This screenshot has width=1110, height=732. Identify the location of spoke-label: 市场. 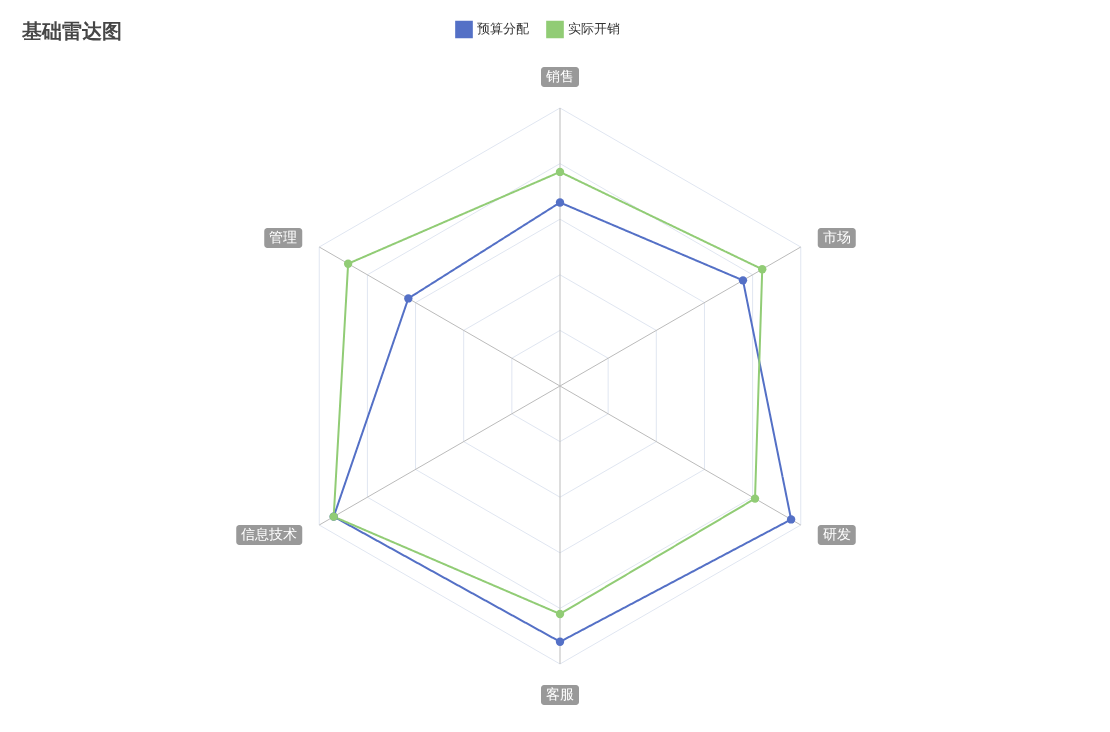
(836, 237).